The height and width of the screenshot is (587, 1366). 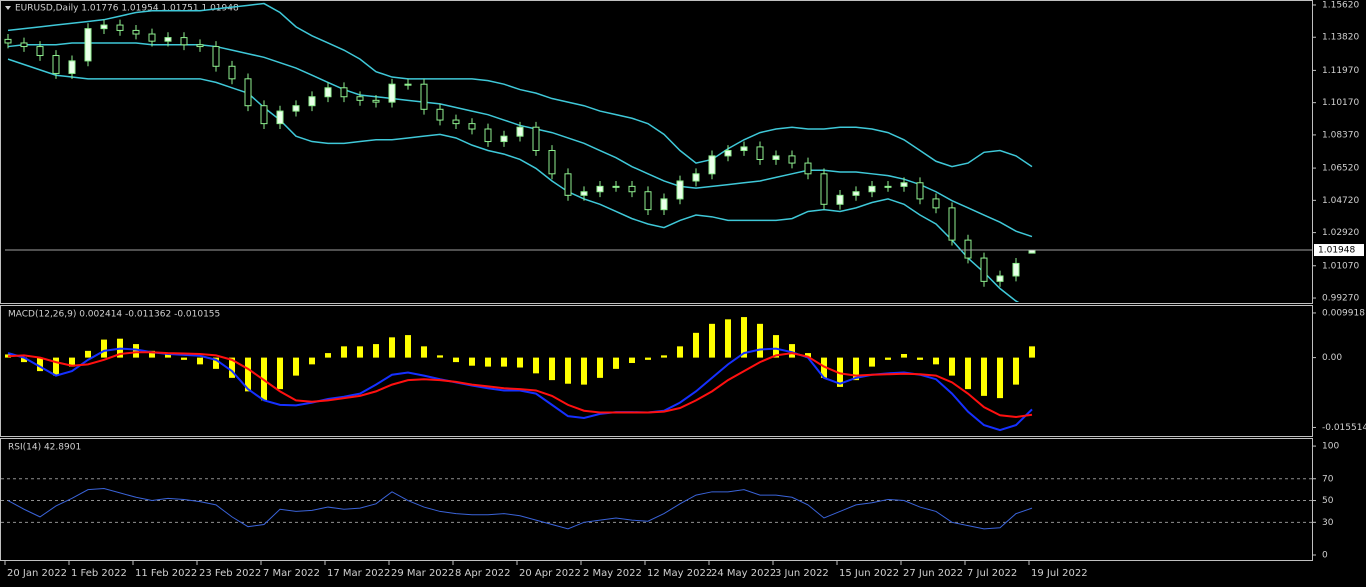 What do you see at coordinates (1340, 38) in the screenshot?
I see `y-tick-label: 1.13820` at bounding box center [1340, 38].